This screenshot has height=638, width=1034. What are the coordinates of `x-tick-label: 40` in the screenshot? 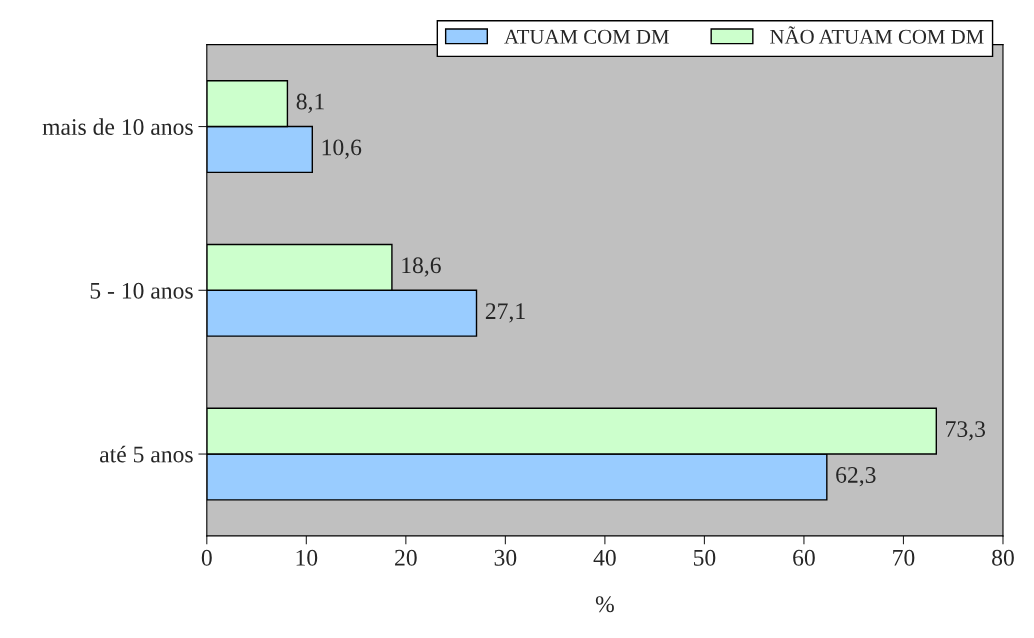 It's located at (604, 557).